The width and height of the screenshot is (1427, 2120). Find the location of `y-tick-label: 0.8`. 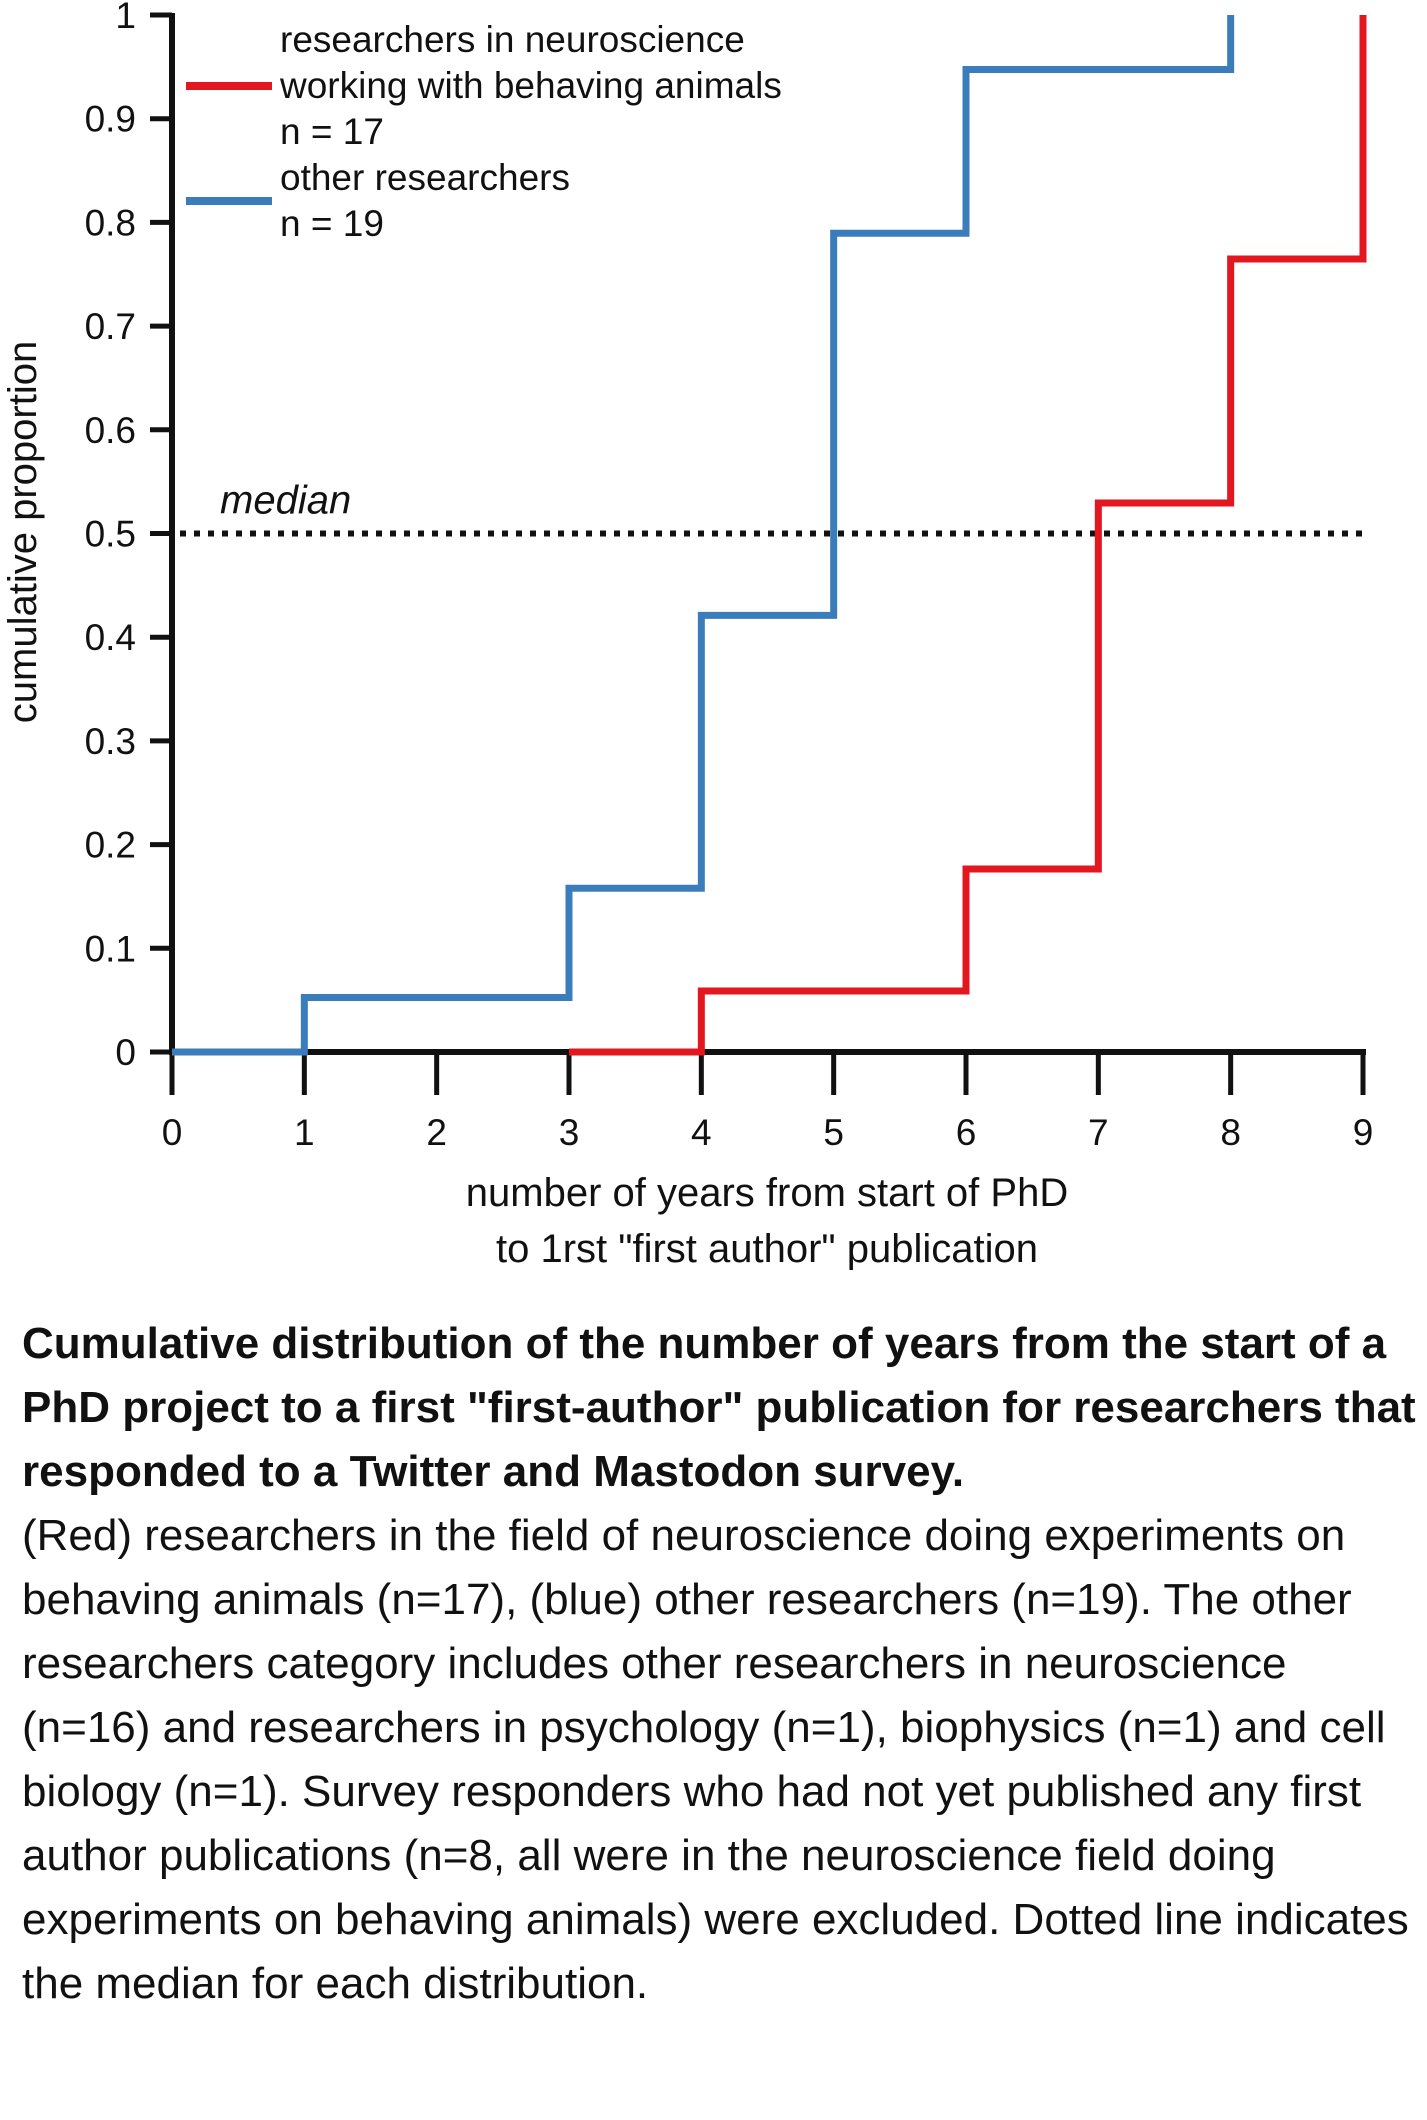

y-tick-label: 0.8 is located at coordinates (110, 222).